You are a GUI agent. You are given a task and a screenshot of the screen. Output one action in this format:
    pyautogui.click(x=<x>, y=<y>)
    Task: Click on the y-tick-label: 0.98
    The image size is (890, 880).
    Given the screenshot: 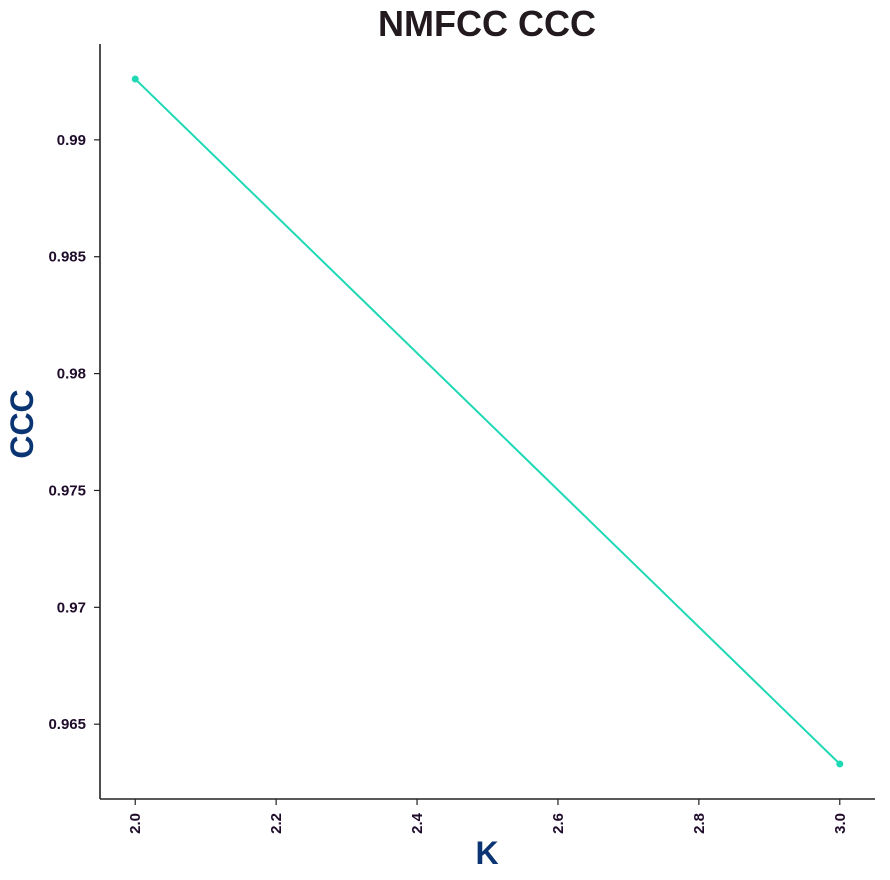 What is the action you would take?
    pyautogui.click(x=71, y=374)
    